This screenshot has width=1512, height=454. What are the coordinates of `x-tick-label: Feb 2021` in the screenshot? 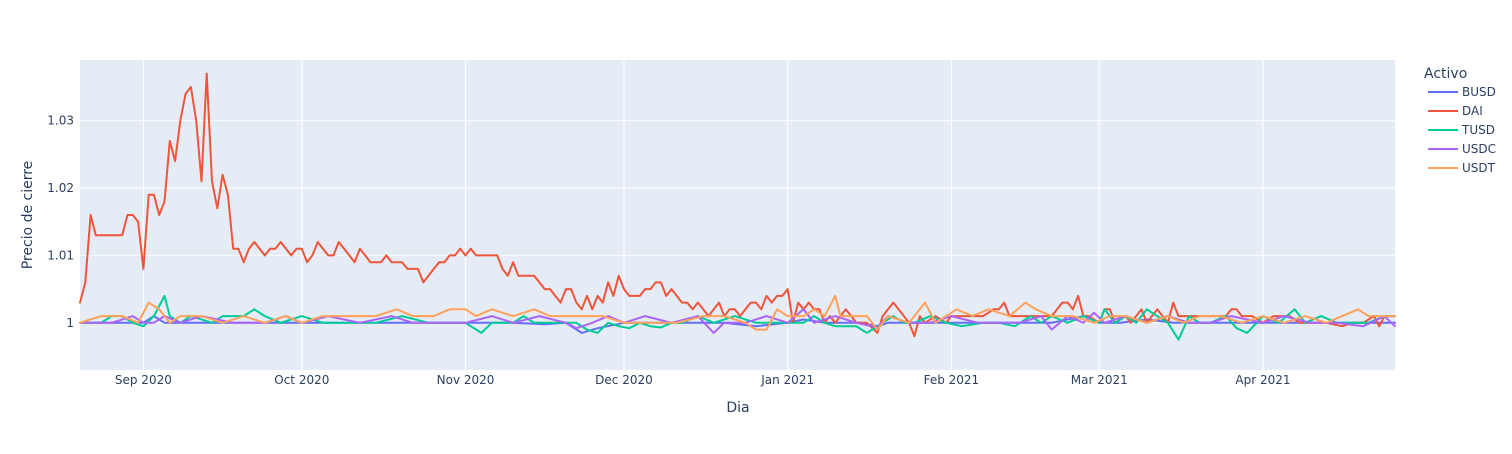 It's located at (952, 380).